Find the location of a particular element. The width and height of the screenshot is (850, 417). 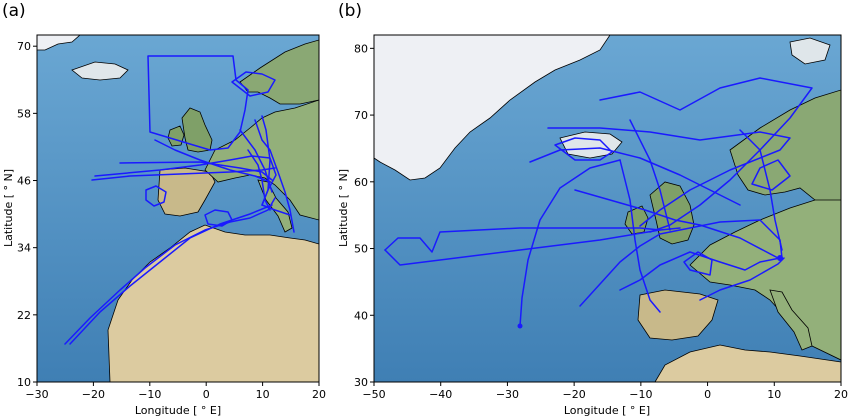

panel-a-xlabel: Longitude [ ° E] is located at coordinates (178, 410).